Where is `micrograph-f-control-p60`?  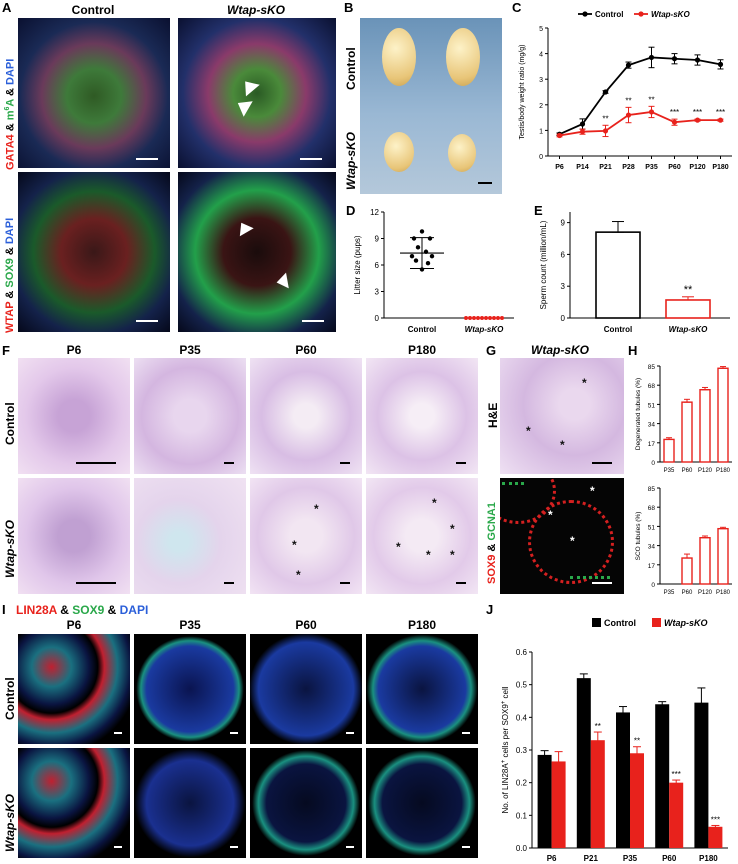
micrograph-f-control-p60 is located at coordinates (306, 416).